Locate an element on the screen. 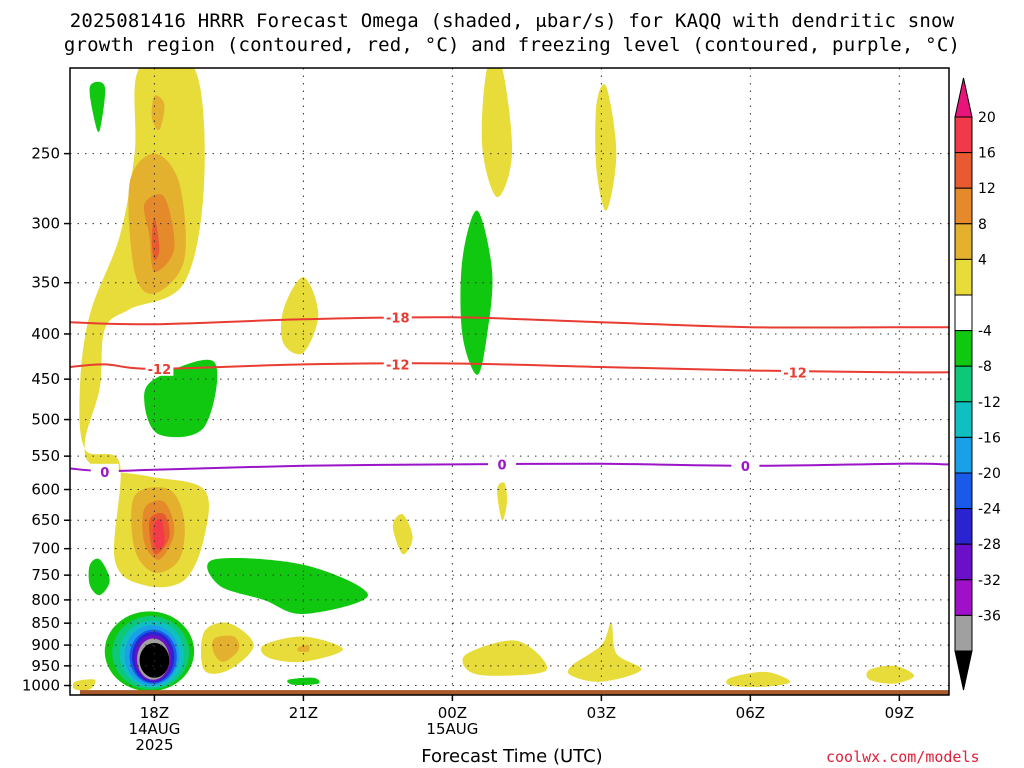  y-tick-label-850: 850 is located at coordinates (45, 623).